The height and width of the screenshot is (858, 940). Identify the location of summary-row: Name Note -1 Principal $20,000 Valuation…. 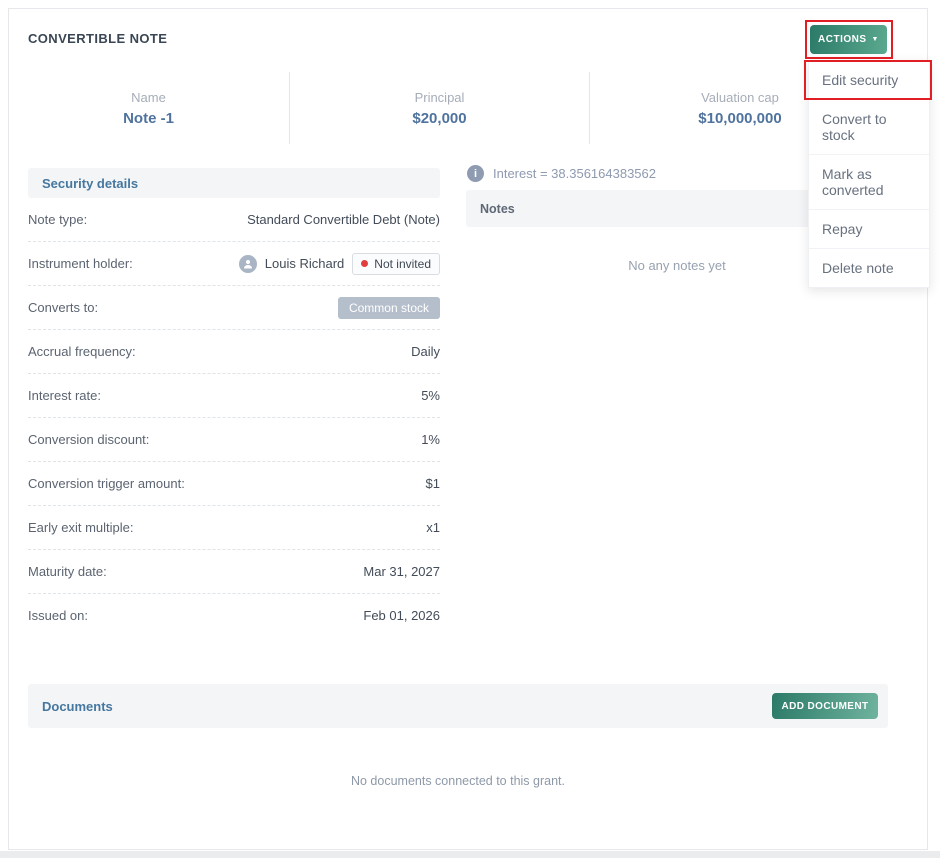
(448, 108).